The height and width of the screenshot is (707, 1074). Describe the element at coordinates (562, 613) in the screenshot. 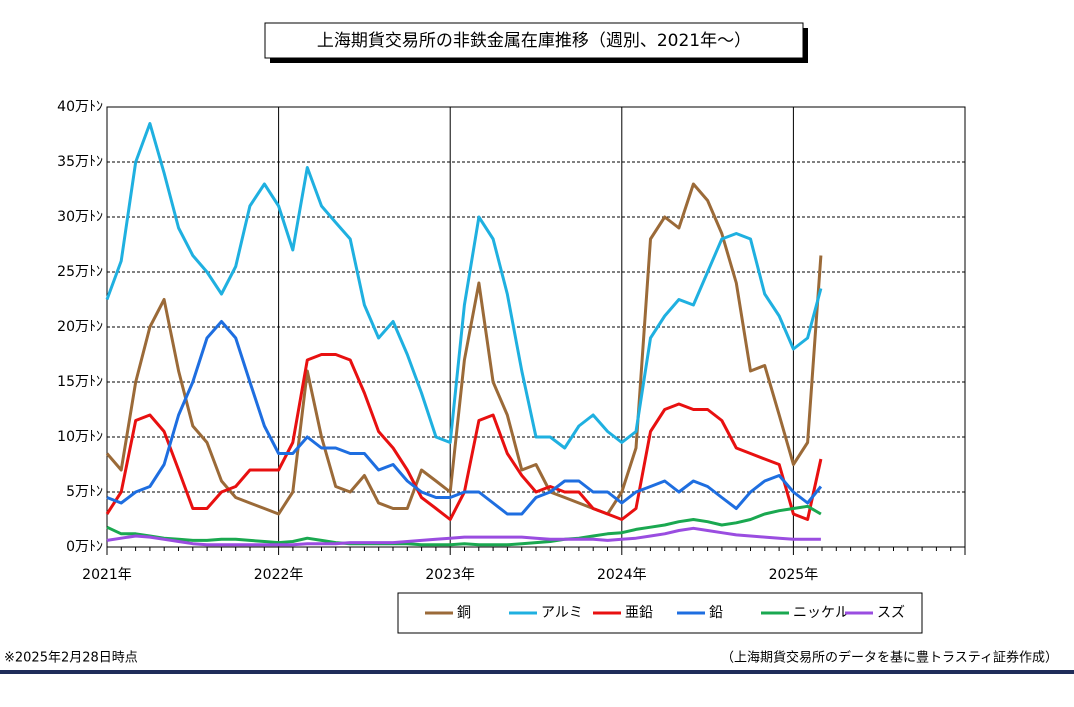

I see `legend-label: アルミ` at that location.